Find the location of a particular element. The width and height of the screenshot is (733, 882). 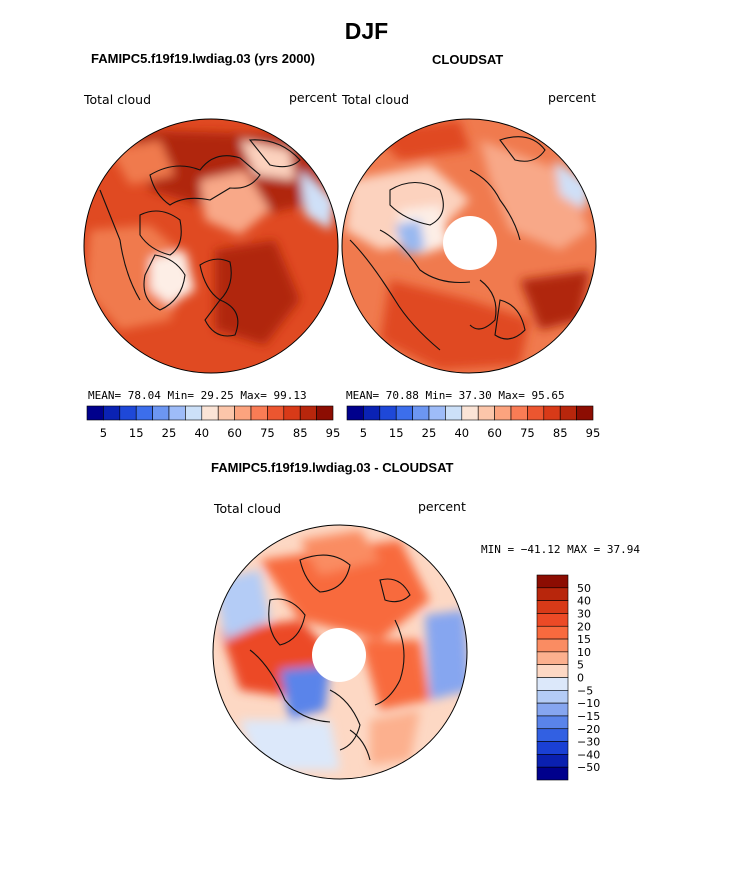

map1-coastlines is located at coordinates (200, 238).